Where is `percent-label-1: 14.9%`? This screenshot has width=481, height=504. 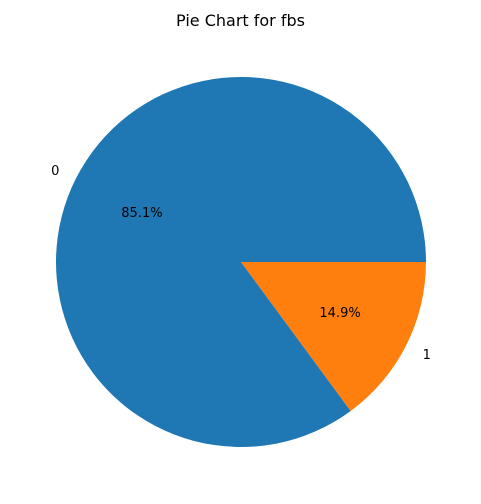 percent-label-1: 14.9% is located at coordinates (339, 313).